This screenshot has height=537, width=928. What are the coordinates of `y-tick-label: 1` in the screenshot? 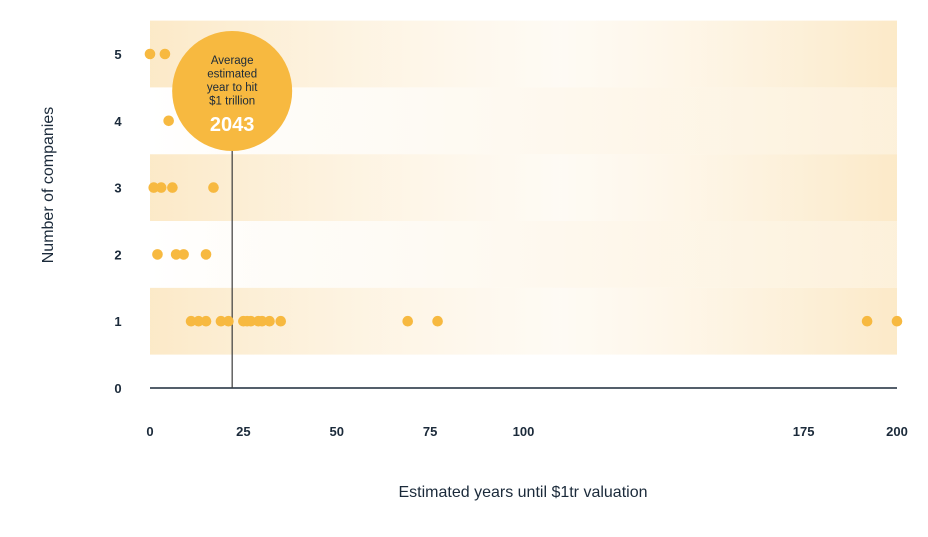 It's located at (117, 321).